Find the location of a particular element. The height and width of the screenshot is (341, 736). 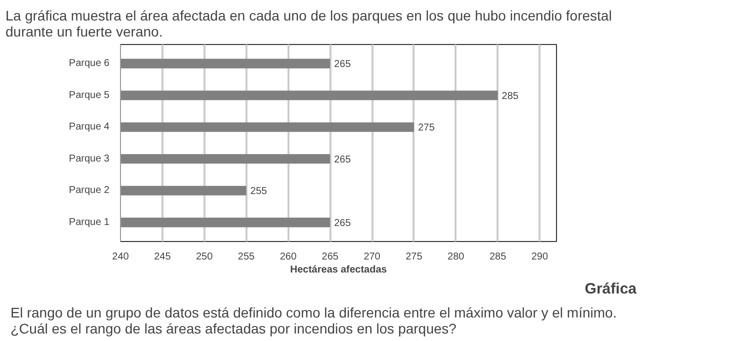

x-tick-label: 280 is located at coordinates (456, 257).